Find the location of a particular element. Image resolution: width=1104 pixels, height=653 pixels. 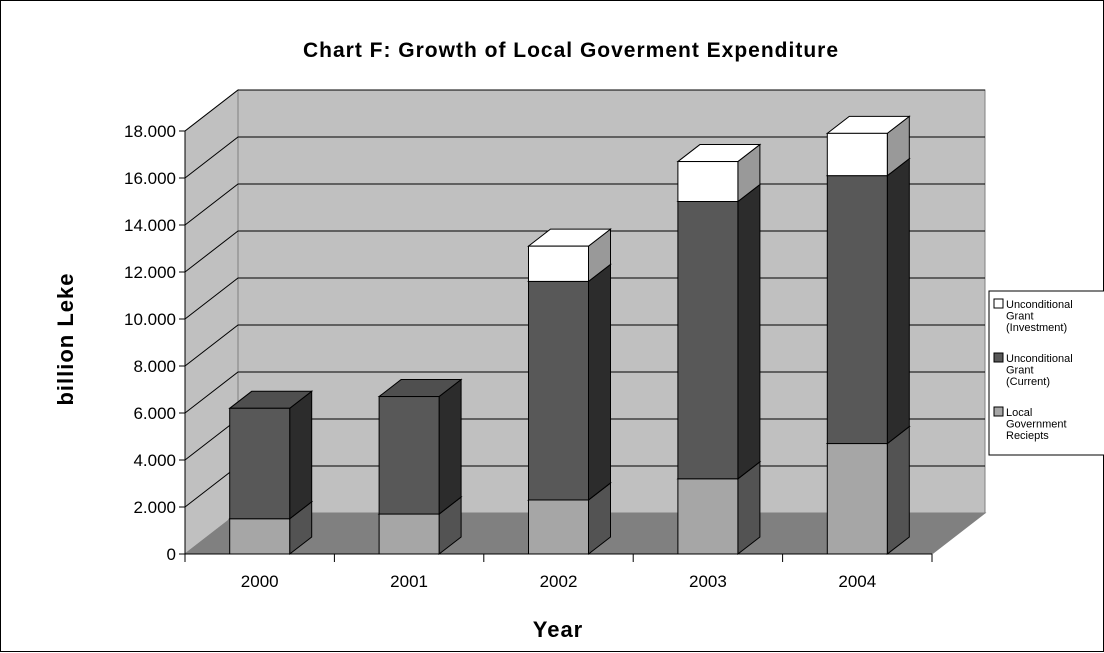

legend-label: Unconditional Grant (Current) is located at coordinates (1039, 370).